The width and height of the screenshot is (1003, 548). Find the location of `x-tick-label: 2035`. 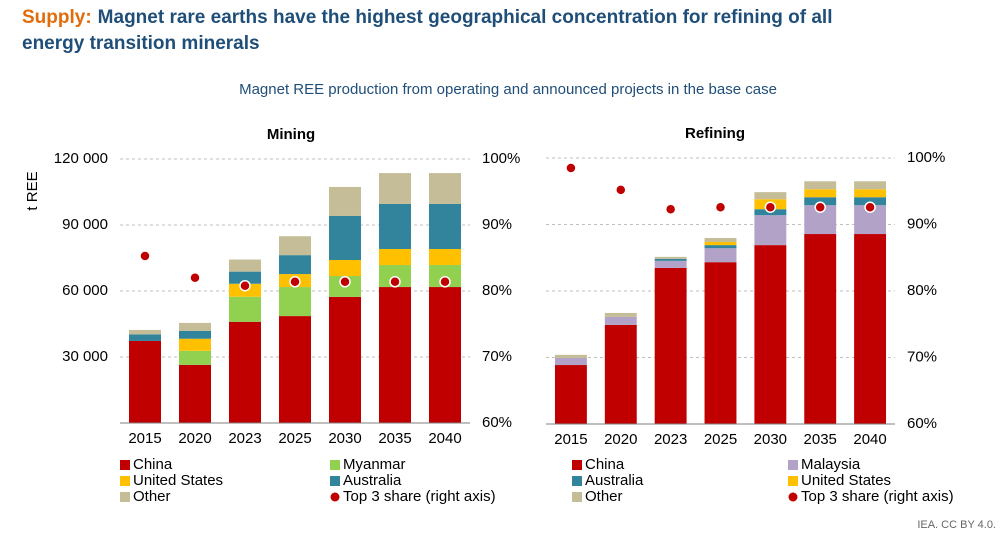

x-tick-label: 2035 is located at coordinates (820, 439).